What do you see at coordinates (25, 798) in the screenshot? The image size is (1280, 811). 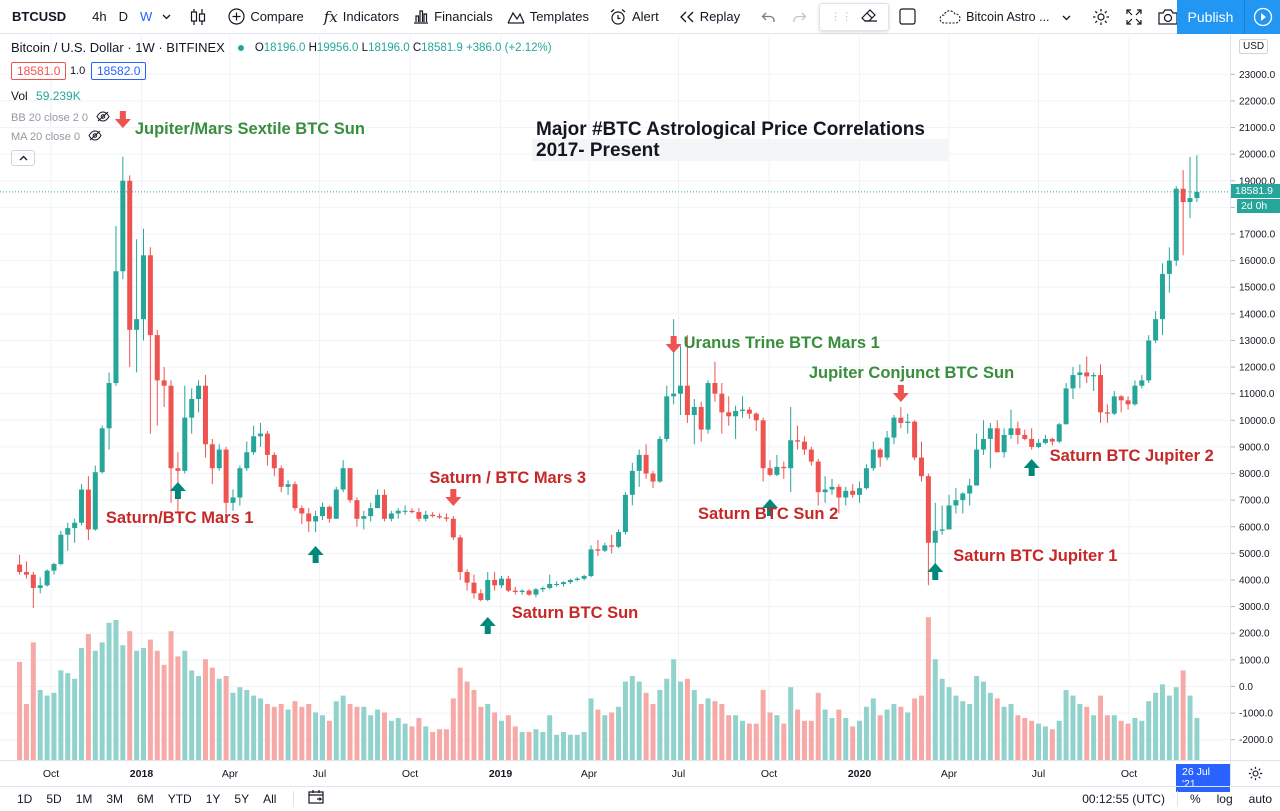 I see `range-1d: 1D` at bounding box center [25, 798].